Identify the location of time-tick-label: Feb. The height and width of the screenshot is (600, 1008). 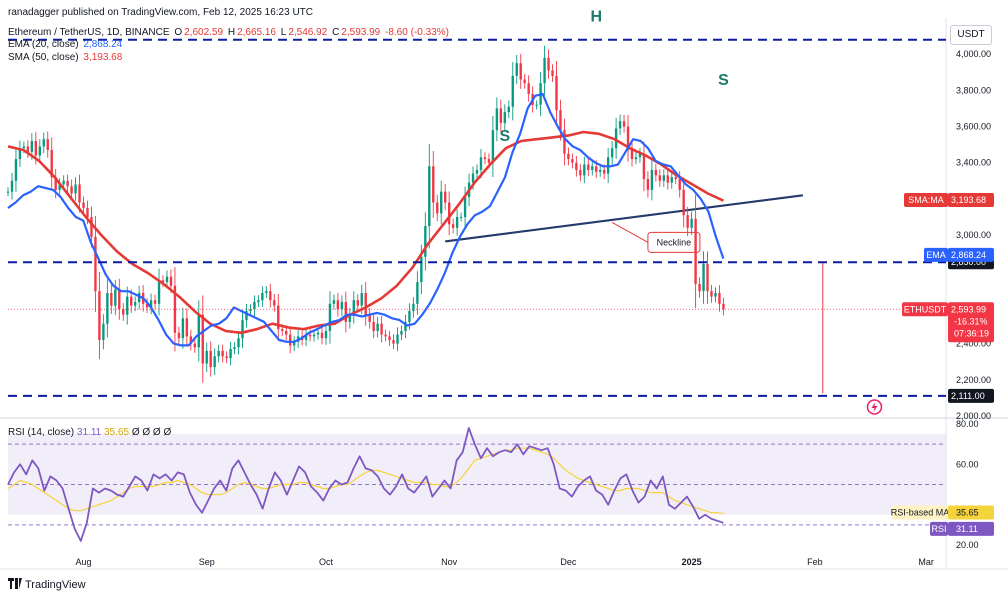
(815, 562).